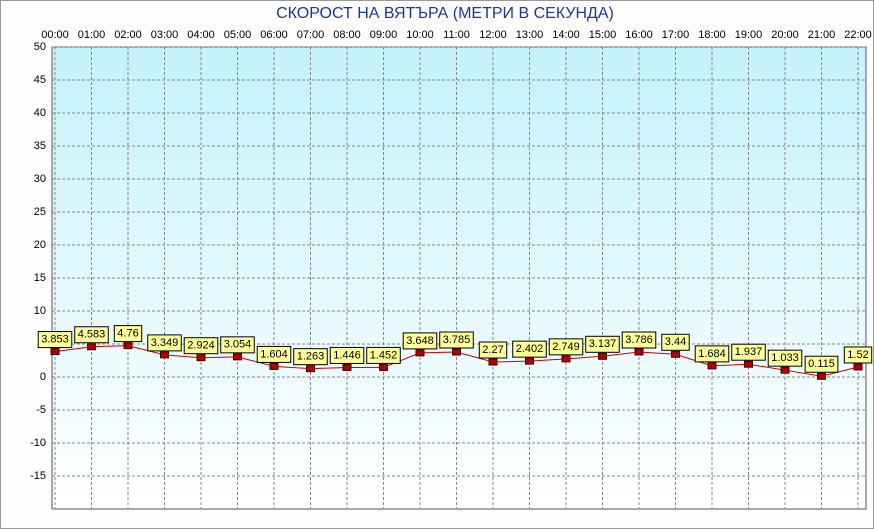  I want to click on value-label: 3.054, so click(238, 345).